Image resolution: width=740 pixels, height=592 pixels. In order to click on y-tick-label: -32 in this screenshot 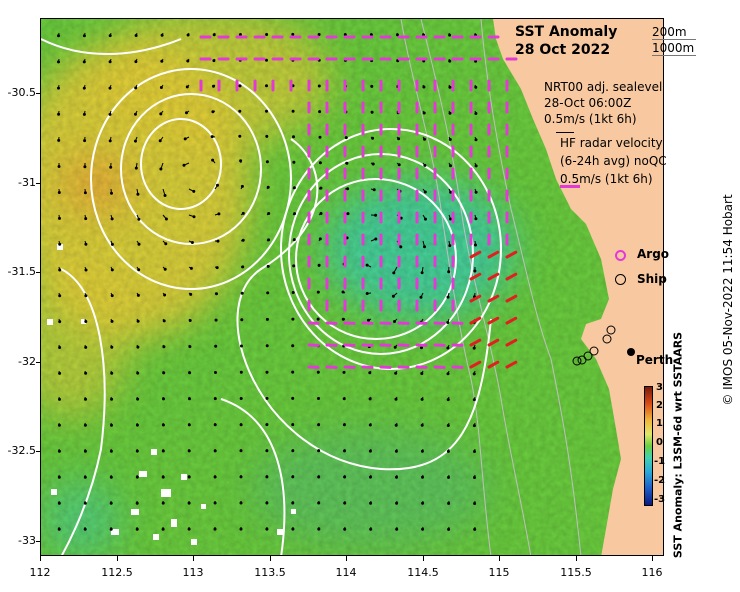, I will do `click(27, 361)`.